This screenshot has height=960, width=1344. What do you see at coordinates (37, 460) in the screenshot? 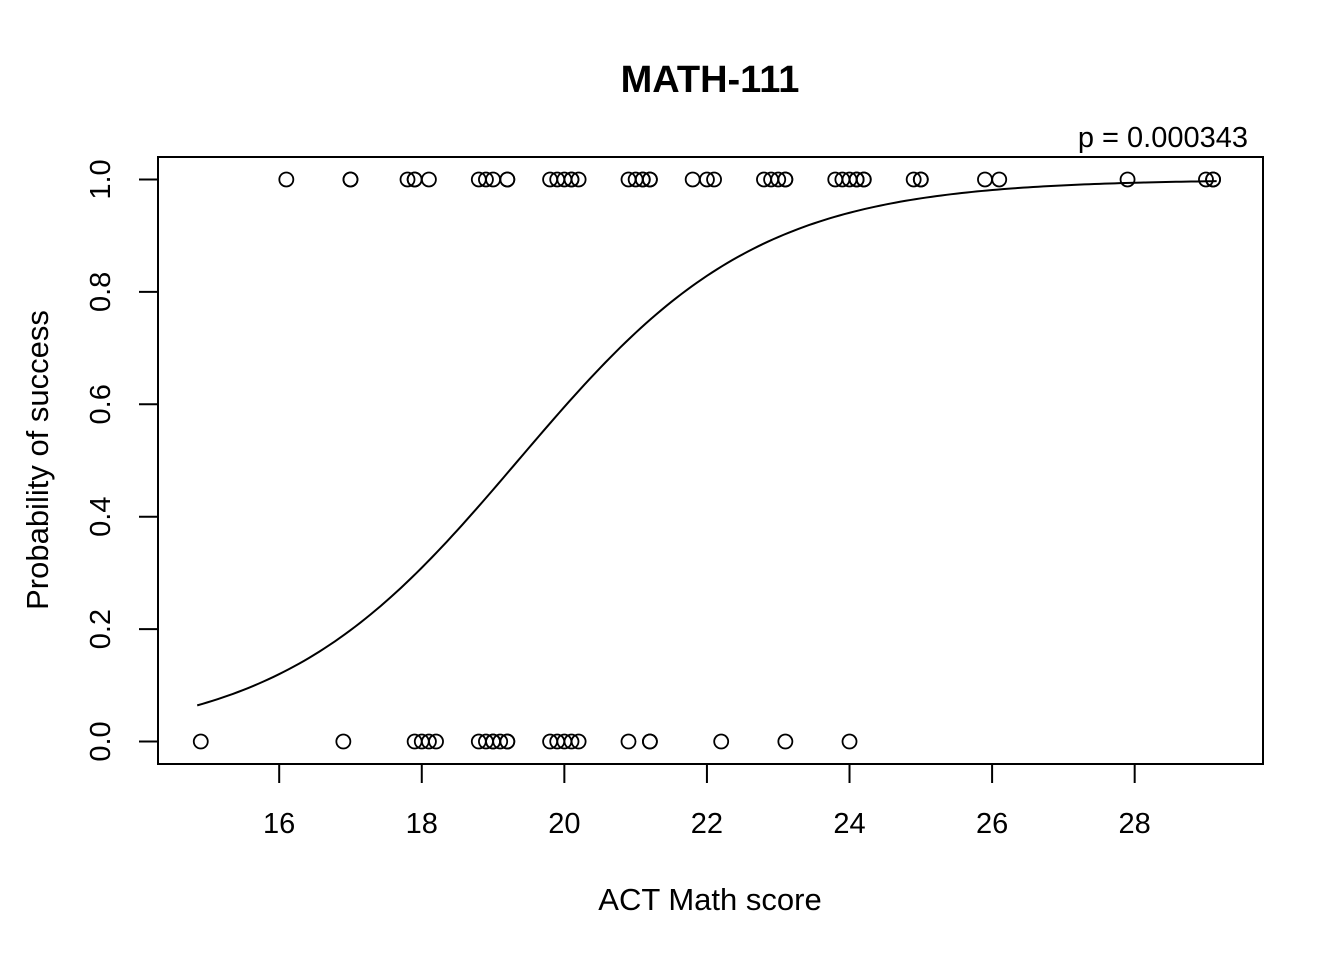
I see `y-axis-label: Probability of success` at bounding box center [37, 460].